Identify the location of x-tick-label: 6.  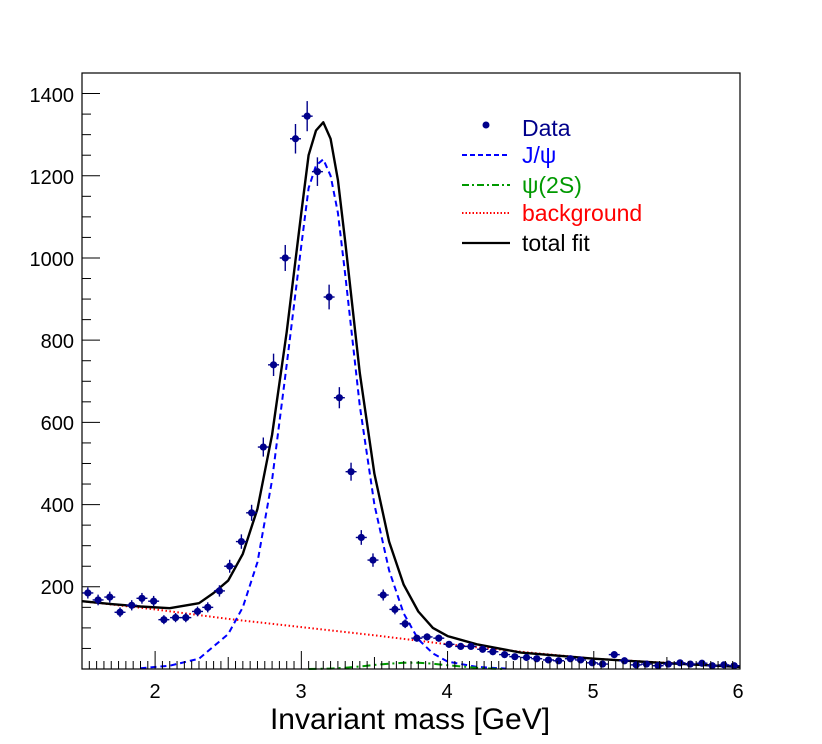
(737, 692).